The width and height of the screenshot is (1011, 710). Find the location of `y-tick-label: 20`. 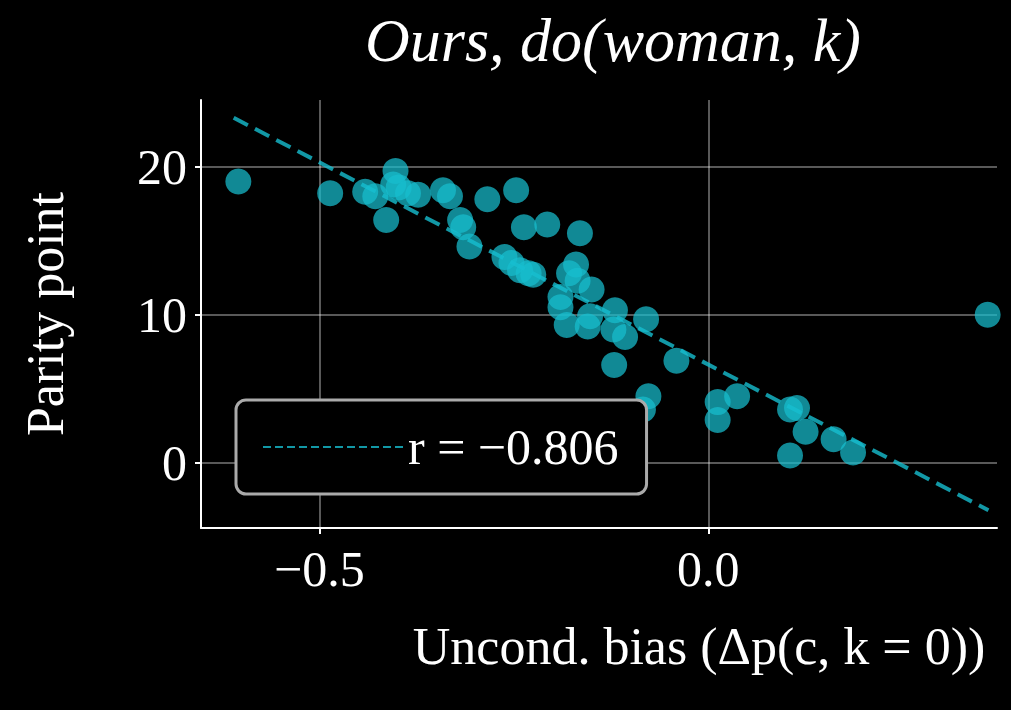

y-tick-label: 20 is located at coordinates (162, 166).